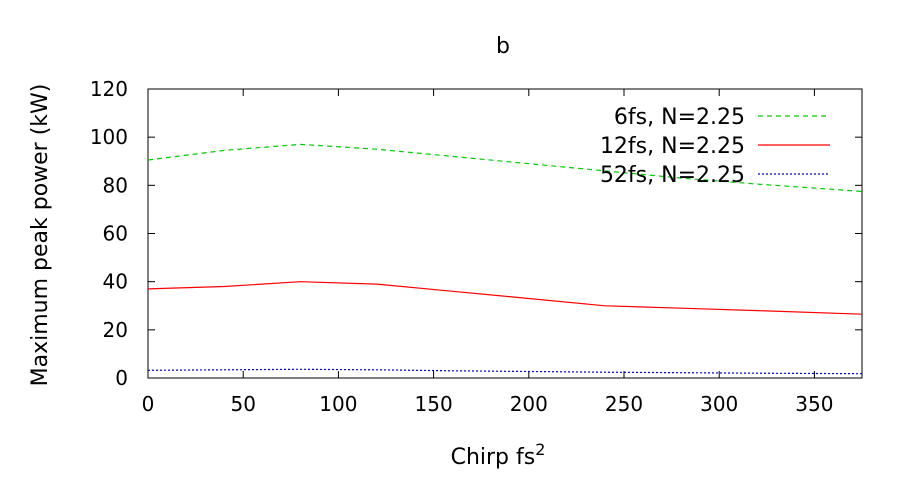  Describe the element at coordinates (493, 457) in the screenshot. I see `x-axis-title-text: Chirp fs` at that location.